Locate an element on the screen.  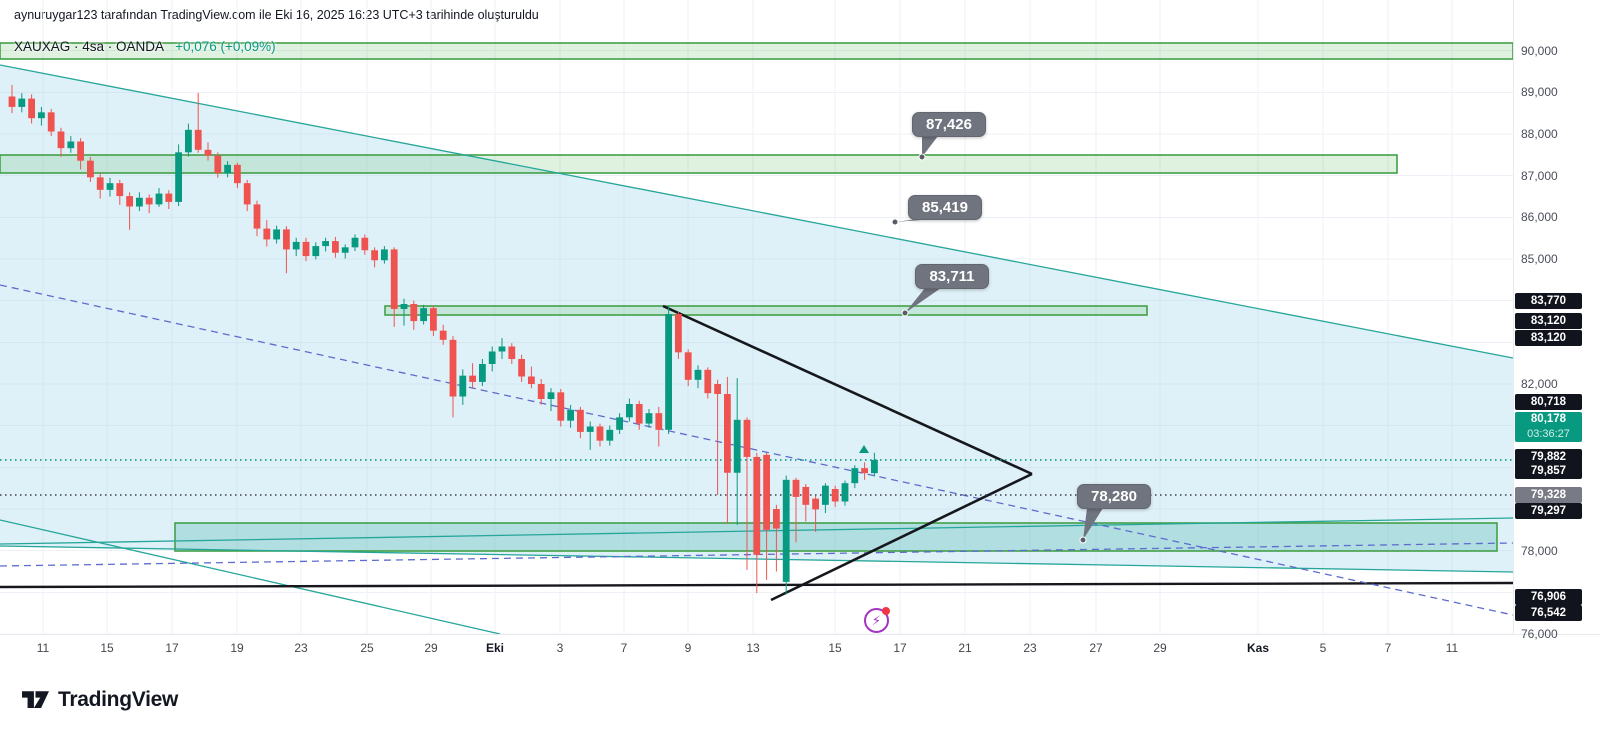
price-callout: 87,426 is located at coordinates (949, 124).